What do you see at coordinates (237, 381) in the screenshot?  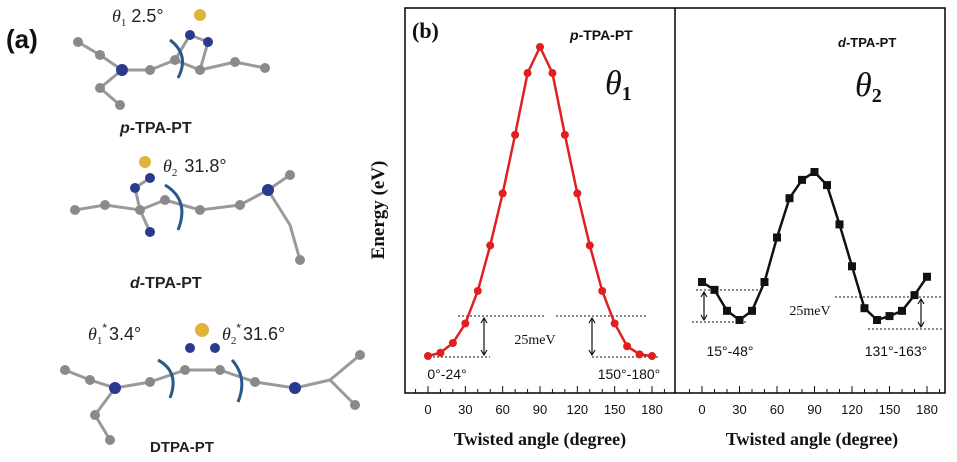 I see `twist-arrow-3b` at bounding box center [237, 381].